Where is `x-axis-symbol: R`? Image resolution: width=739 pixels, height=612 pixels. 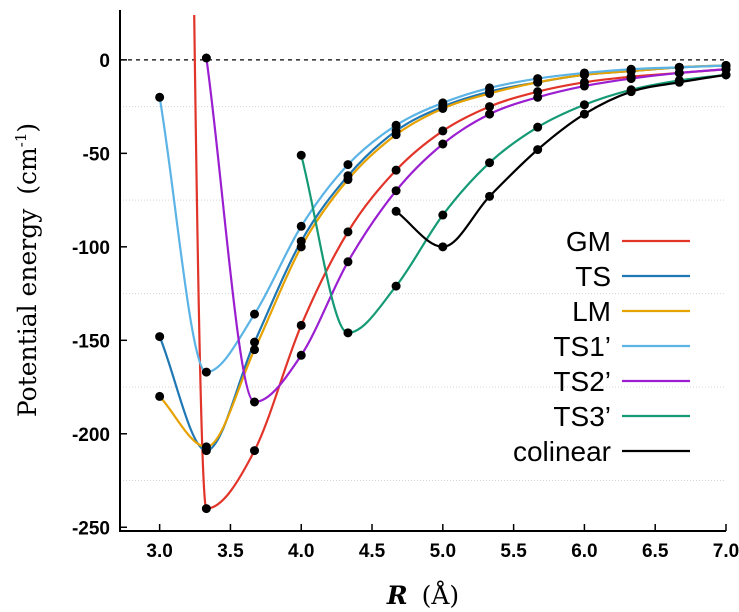 x-axis-symbol: R is located at coordinates (397, 595).